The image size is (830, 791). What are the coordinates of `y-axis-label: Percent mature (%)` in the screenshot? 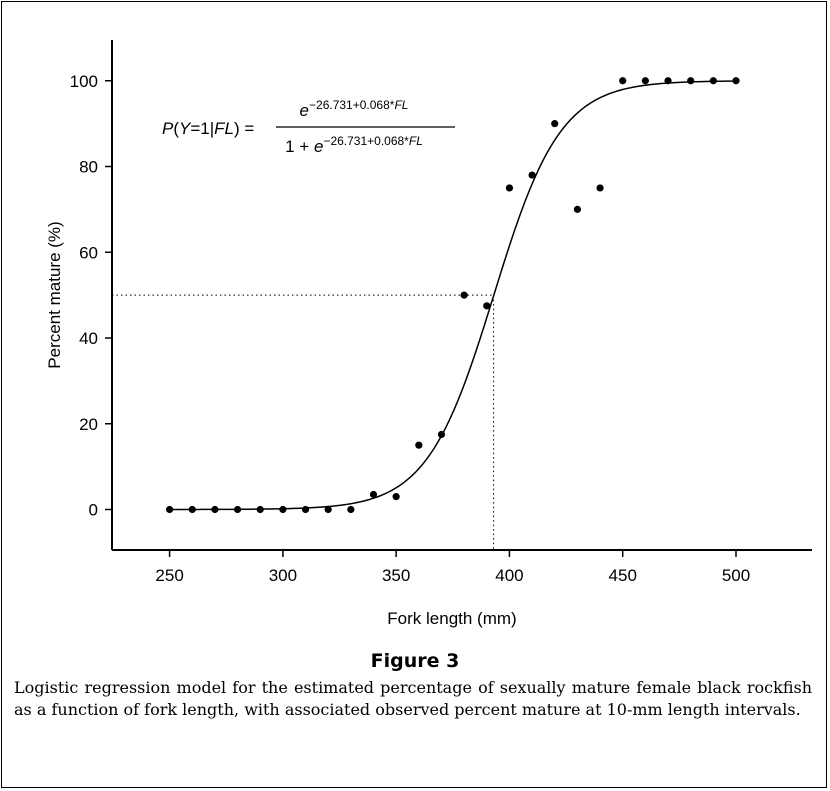 It's located at (54, 294).